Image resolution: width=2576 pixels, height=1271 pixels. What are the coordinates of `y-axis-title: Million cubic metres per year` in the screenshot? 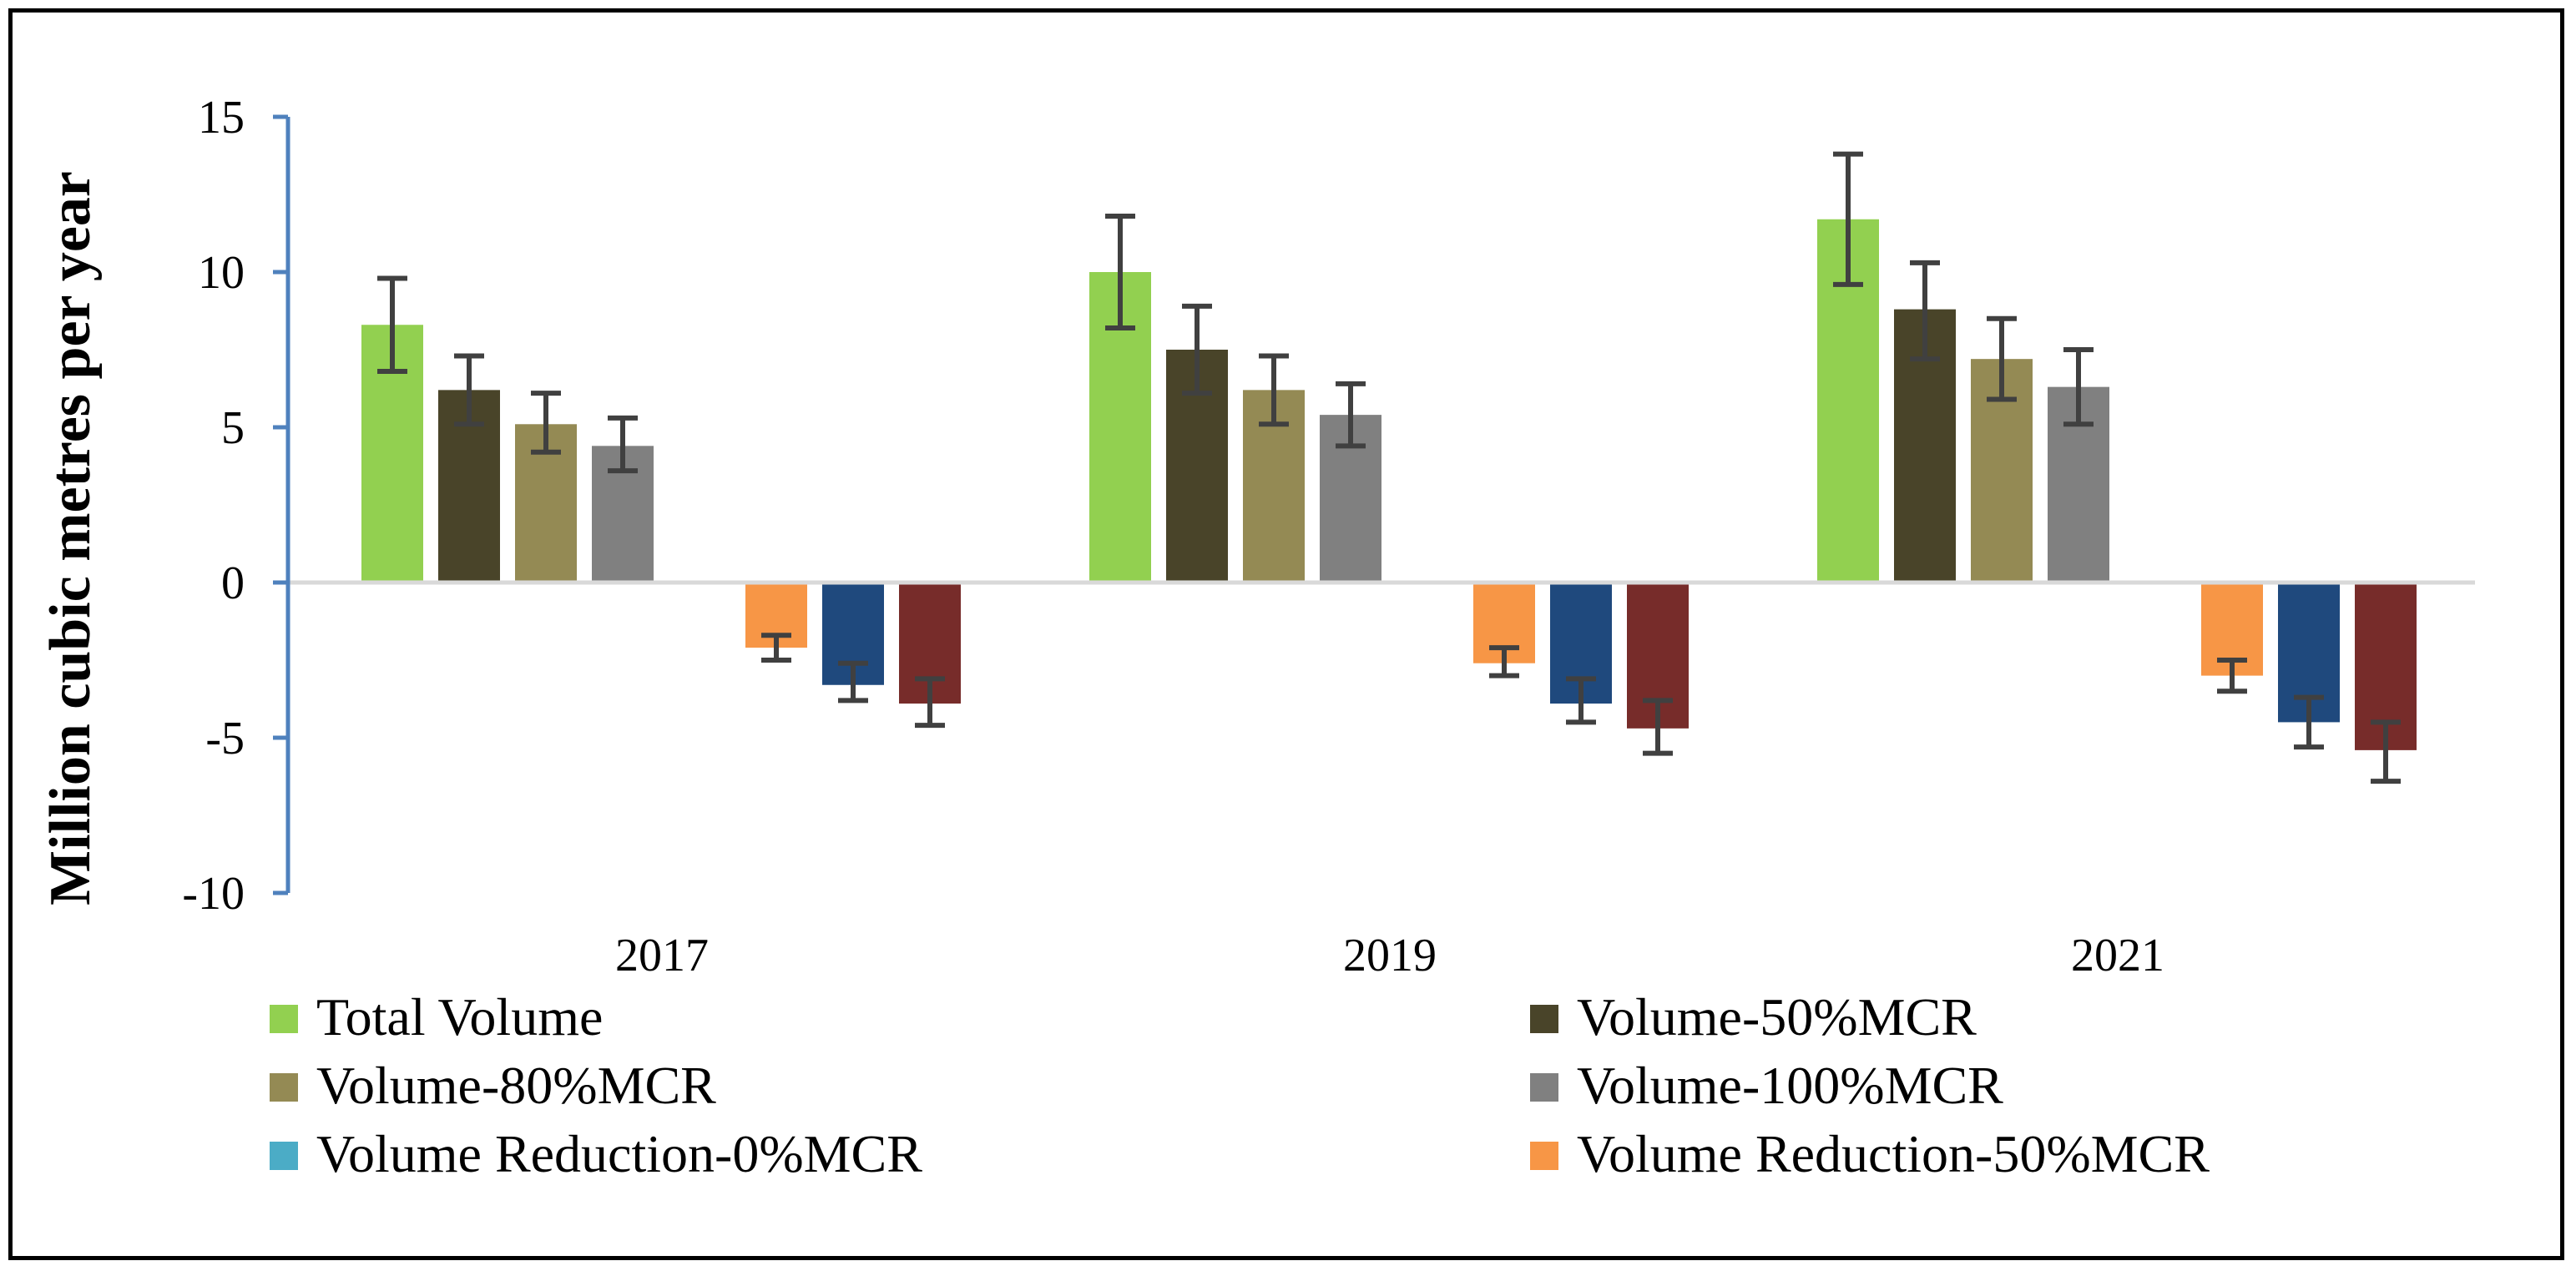 It's located at (70, 538).